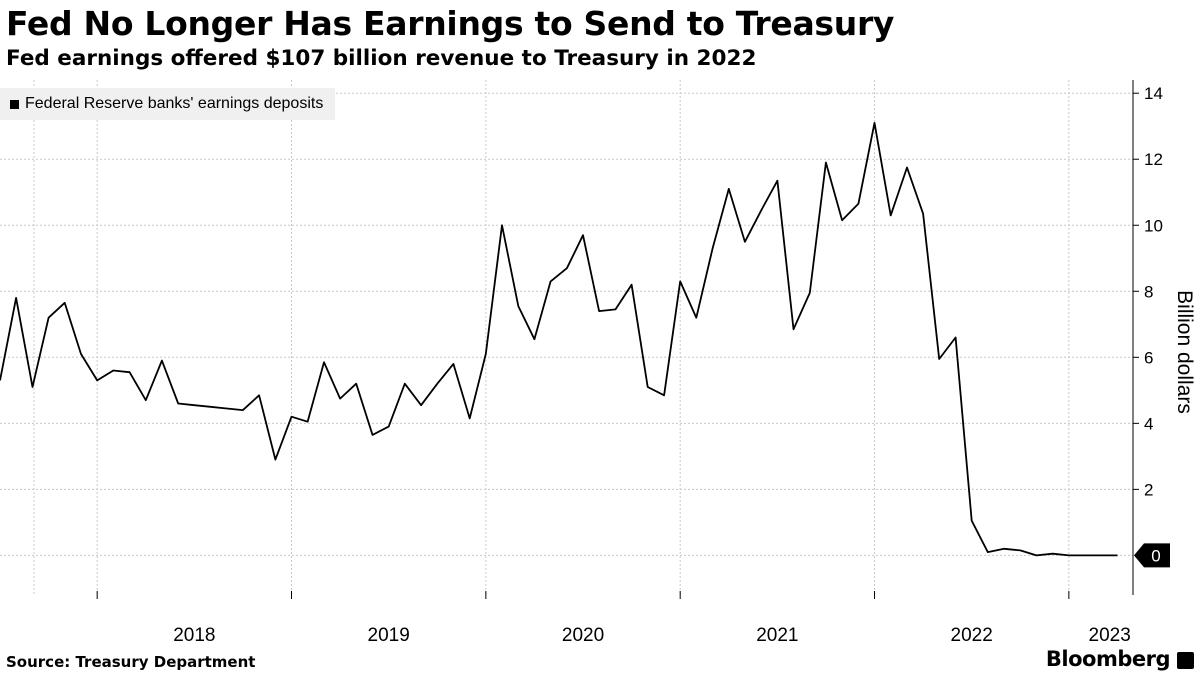 Image resolution: width=1200 pixels, height=675 pixels. What do you see at coordinates (194, 635) in the screenshot?
I see `x-tick-label: 2018` at bounding box center [194, 635].